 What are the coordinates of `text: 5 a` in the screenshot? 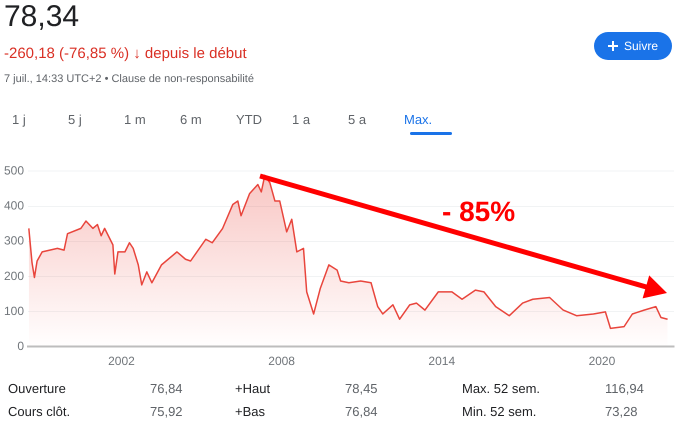 It's located at (357, 119).